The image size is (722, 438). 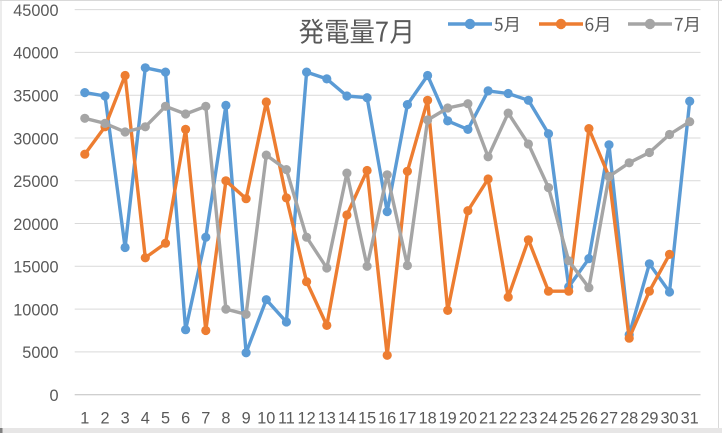 I want to click on svg-text: 15000, so click(x=35, y=268).